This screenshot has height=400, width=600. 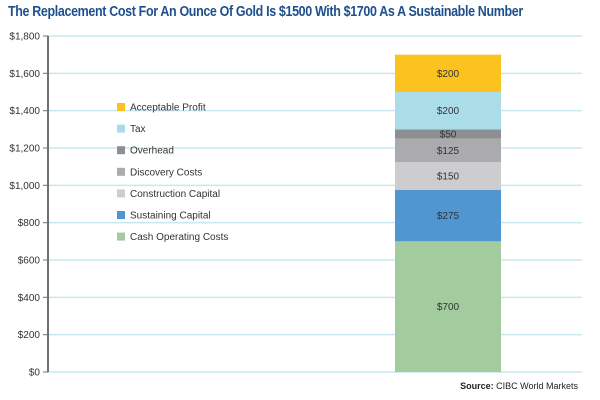 I want to click on legend-item: Overhead, so click(x=145, y=151).